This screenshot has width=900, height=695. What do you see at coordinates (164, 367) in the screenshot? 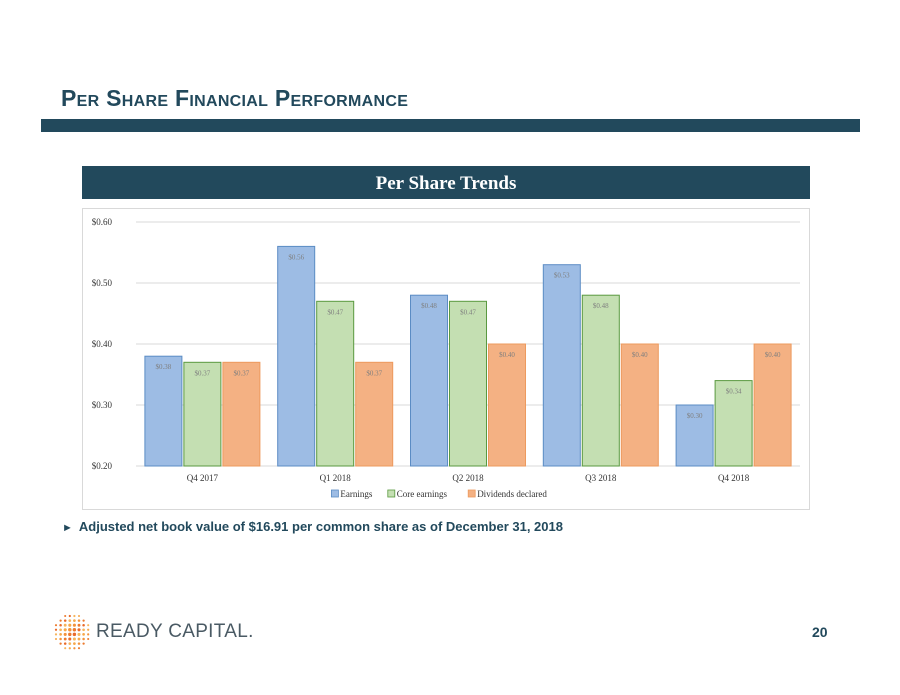
I see `data-label: $0.38` at bounding box center [164, 367].